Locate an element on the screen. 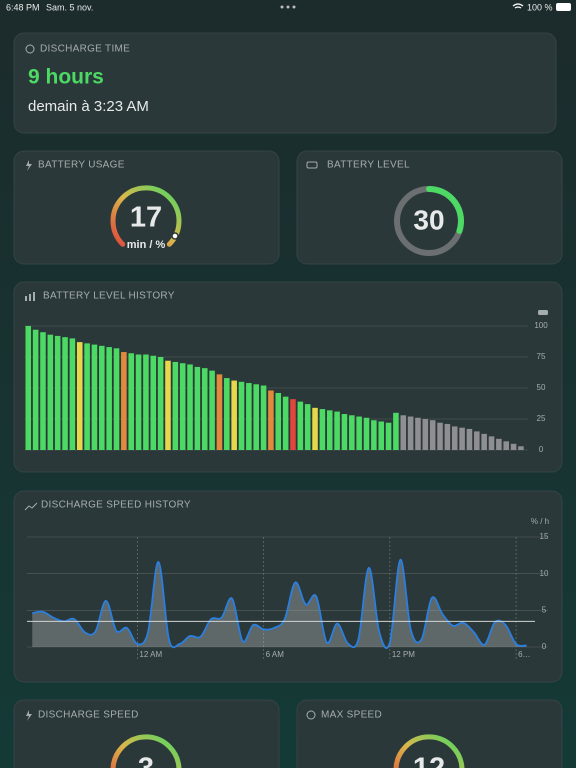 This screenshot has height=768, width=576. battery-outline-icon is located at coordinates (312, 165).